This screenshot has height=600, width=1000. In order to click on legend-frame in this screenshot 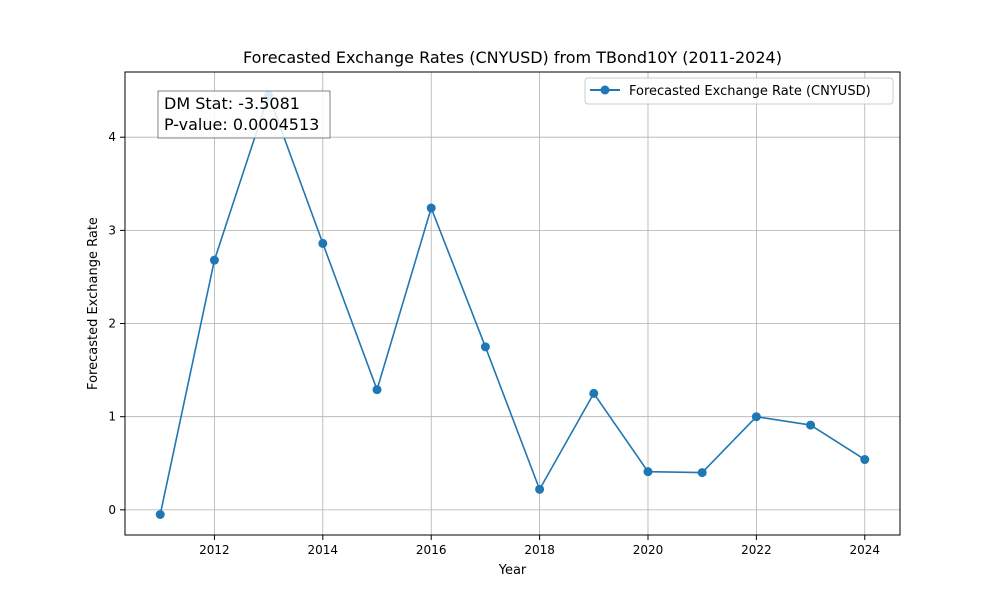, I will do `click(739, 91)`.